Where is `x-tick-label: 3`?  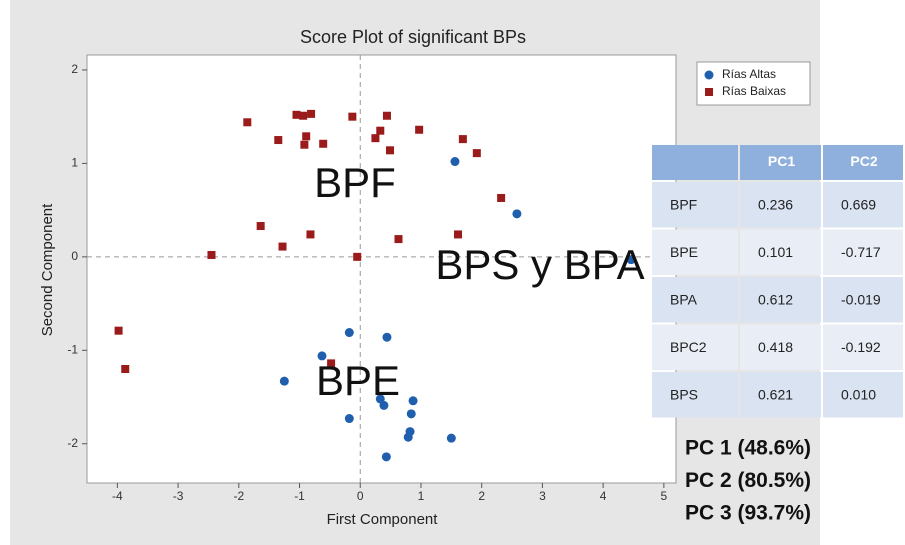 x-tick-label: 3 is located at coordinates (542, 496).